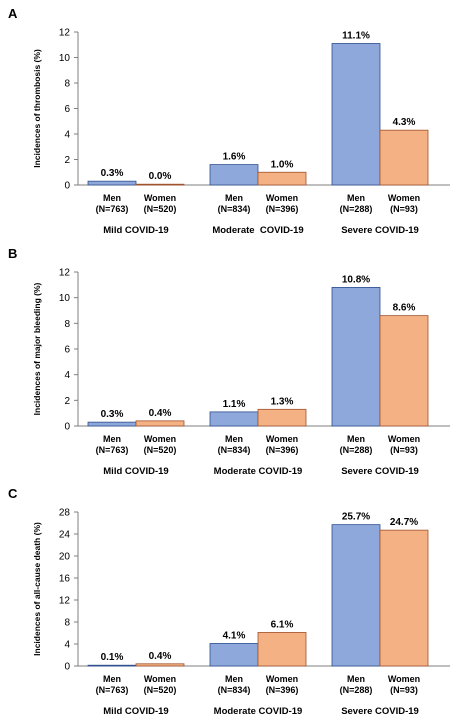  What do you see at coordinates (282, 624) in the screenshot?
I see `data-label: 6.1%` at bounding box center [282, 624].